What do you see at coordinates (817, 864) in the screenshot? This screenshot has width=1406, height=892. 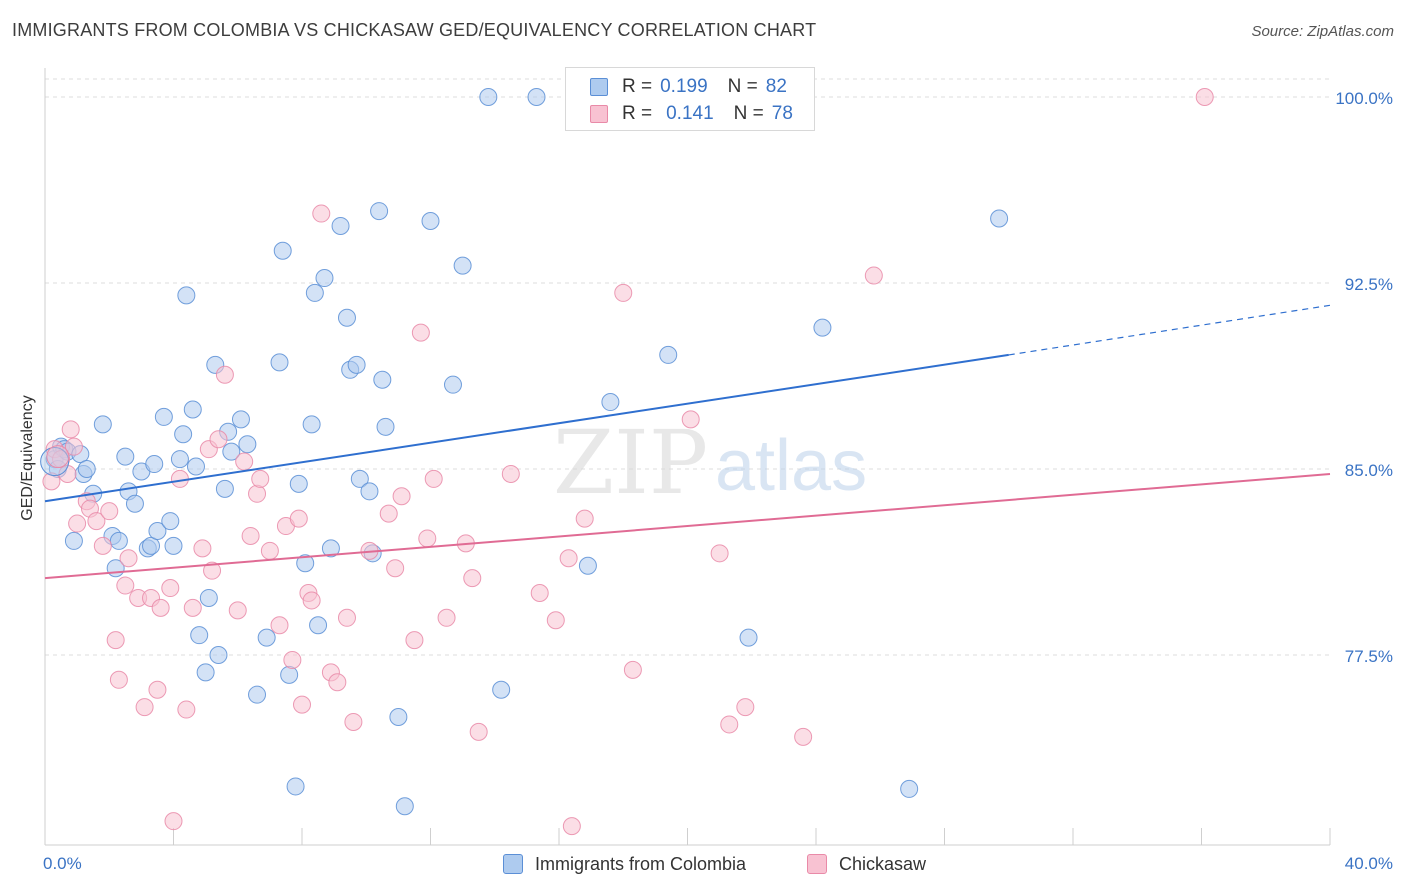 I see `bottom-swatch-chickasaw` at bounding box center [817, 864].